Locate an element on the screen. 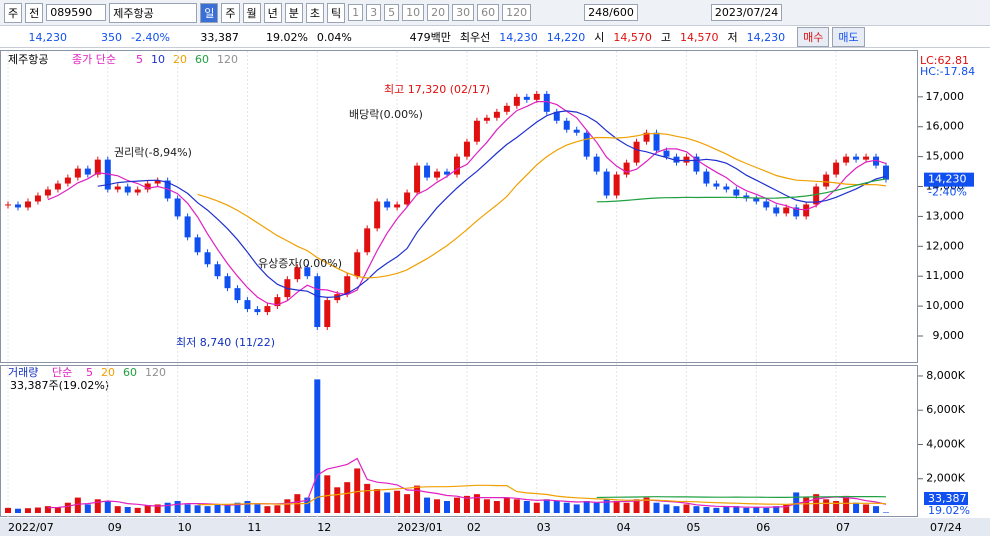  ma-legend: 5 is located at coordinates (139, 59).